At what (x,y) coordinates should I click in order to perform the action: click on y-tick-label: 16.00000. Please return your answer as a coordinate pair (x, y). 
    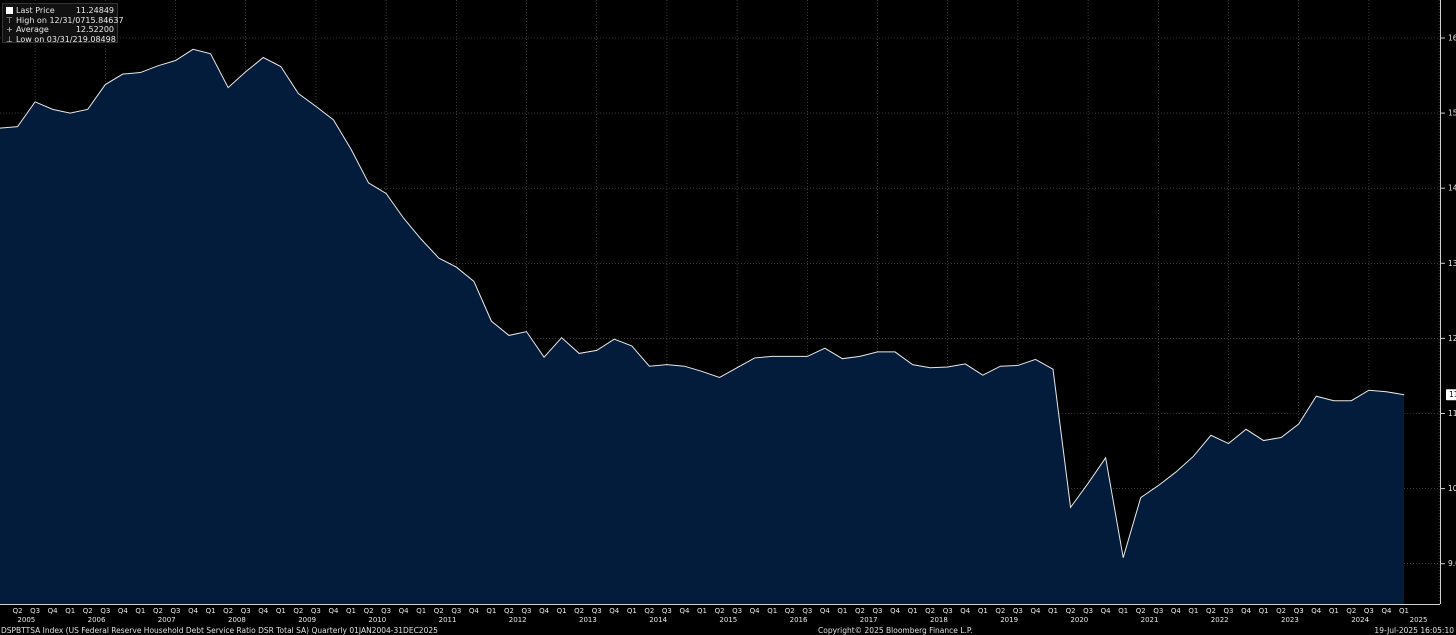
    Looking at the image, I should click on (1452, 38).